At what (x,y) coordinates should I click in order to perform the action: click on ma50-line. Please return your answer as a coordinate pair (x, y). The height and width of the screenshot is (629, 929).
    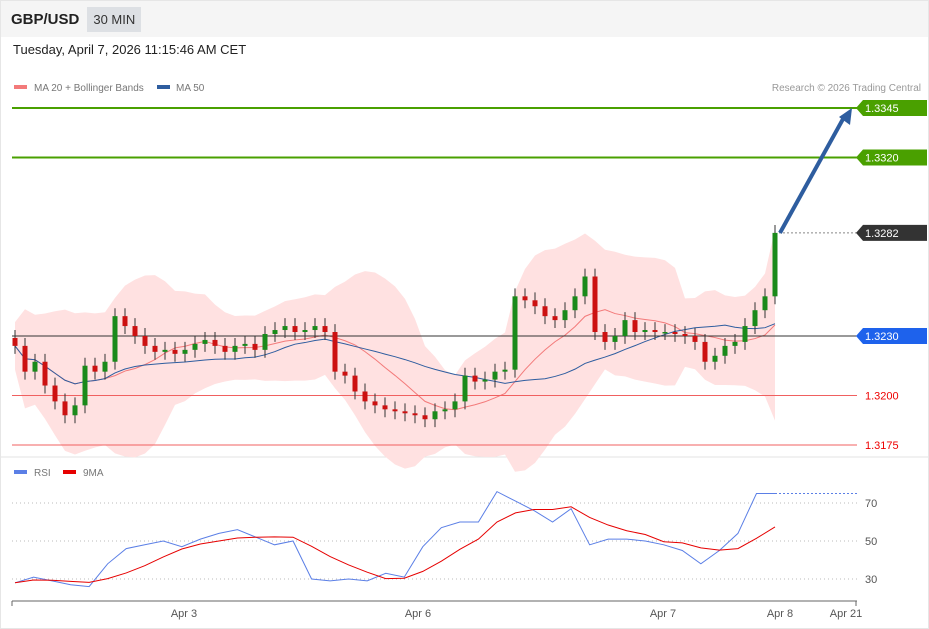
    Looking at the image, I should click on (395, 354).